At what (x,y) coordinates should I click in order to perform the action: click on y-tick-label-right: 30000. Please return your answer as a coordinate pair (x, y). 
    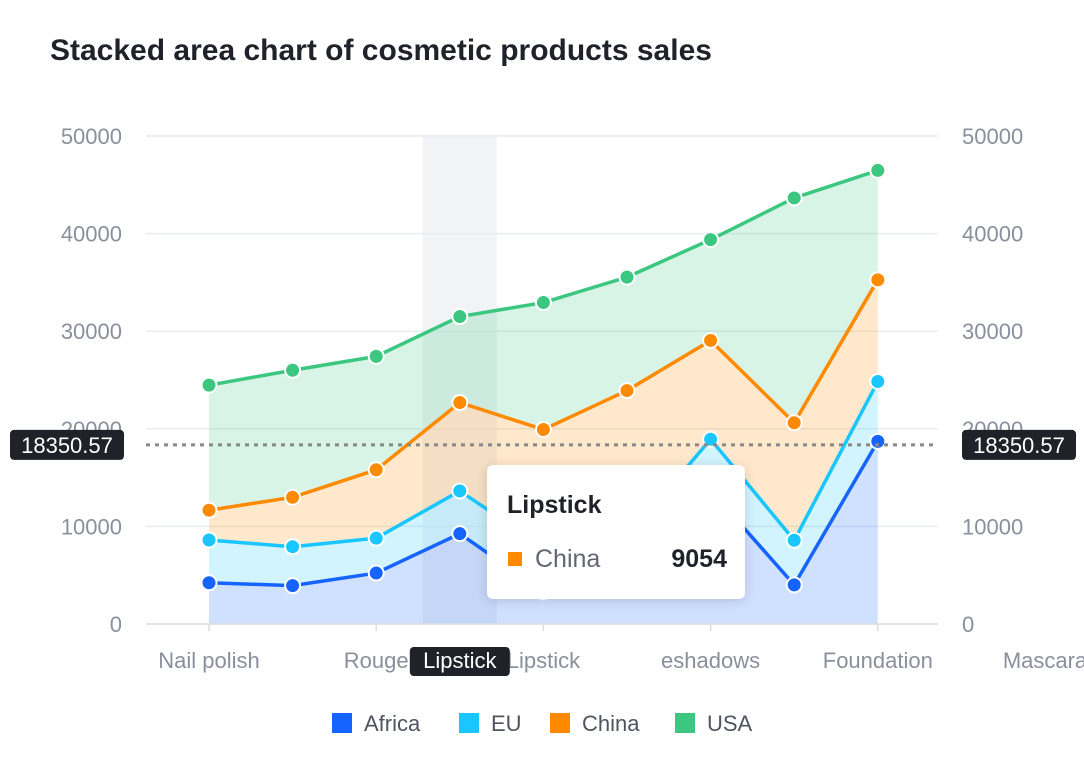
    Looking at the image, I should click on (992, 331).